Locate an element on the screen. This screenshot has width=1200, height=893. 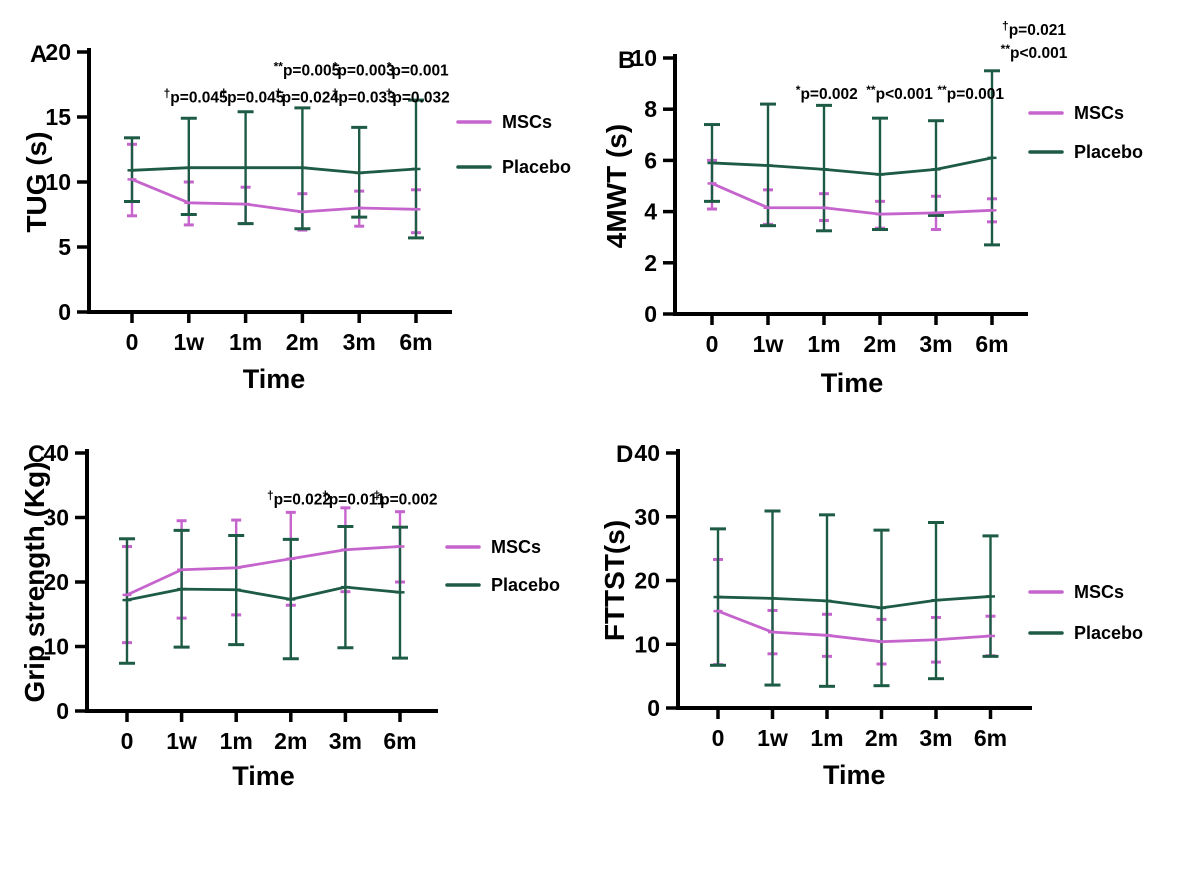
annotation-pvalue: **p=0.001 is located at coordinates (970, 93).